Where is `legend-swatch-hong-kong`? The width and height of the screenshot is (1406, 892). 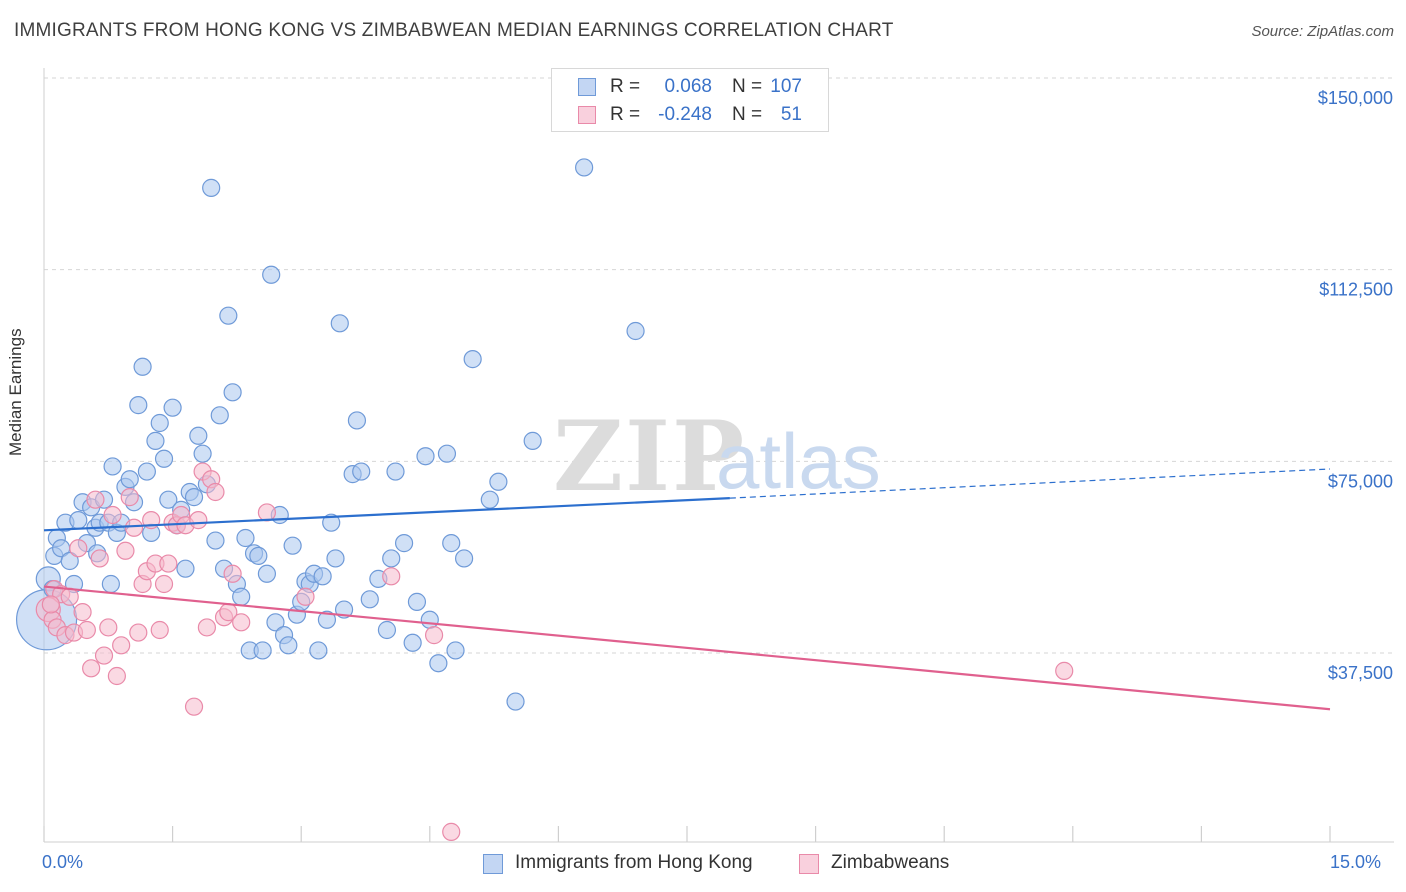 legend-swatch-hong-kong is located at coordinates (587, 87).